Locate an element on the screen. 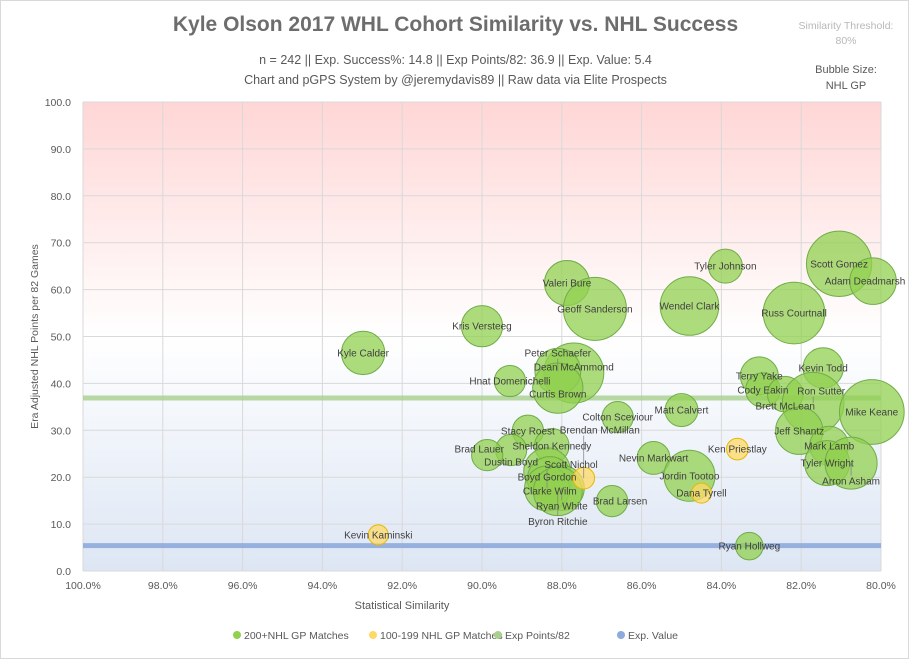 The height and width of the screenshot is (659, 909). bubble-label: Stacy Roest is located at coordinates (528, 431).